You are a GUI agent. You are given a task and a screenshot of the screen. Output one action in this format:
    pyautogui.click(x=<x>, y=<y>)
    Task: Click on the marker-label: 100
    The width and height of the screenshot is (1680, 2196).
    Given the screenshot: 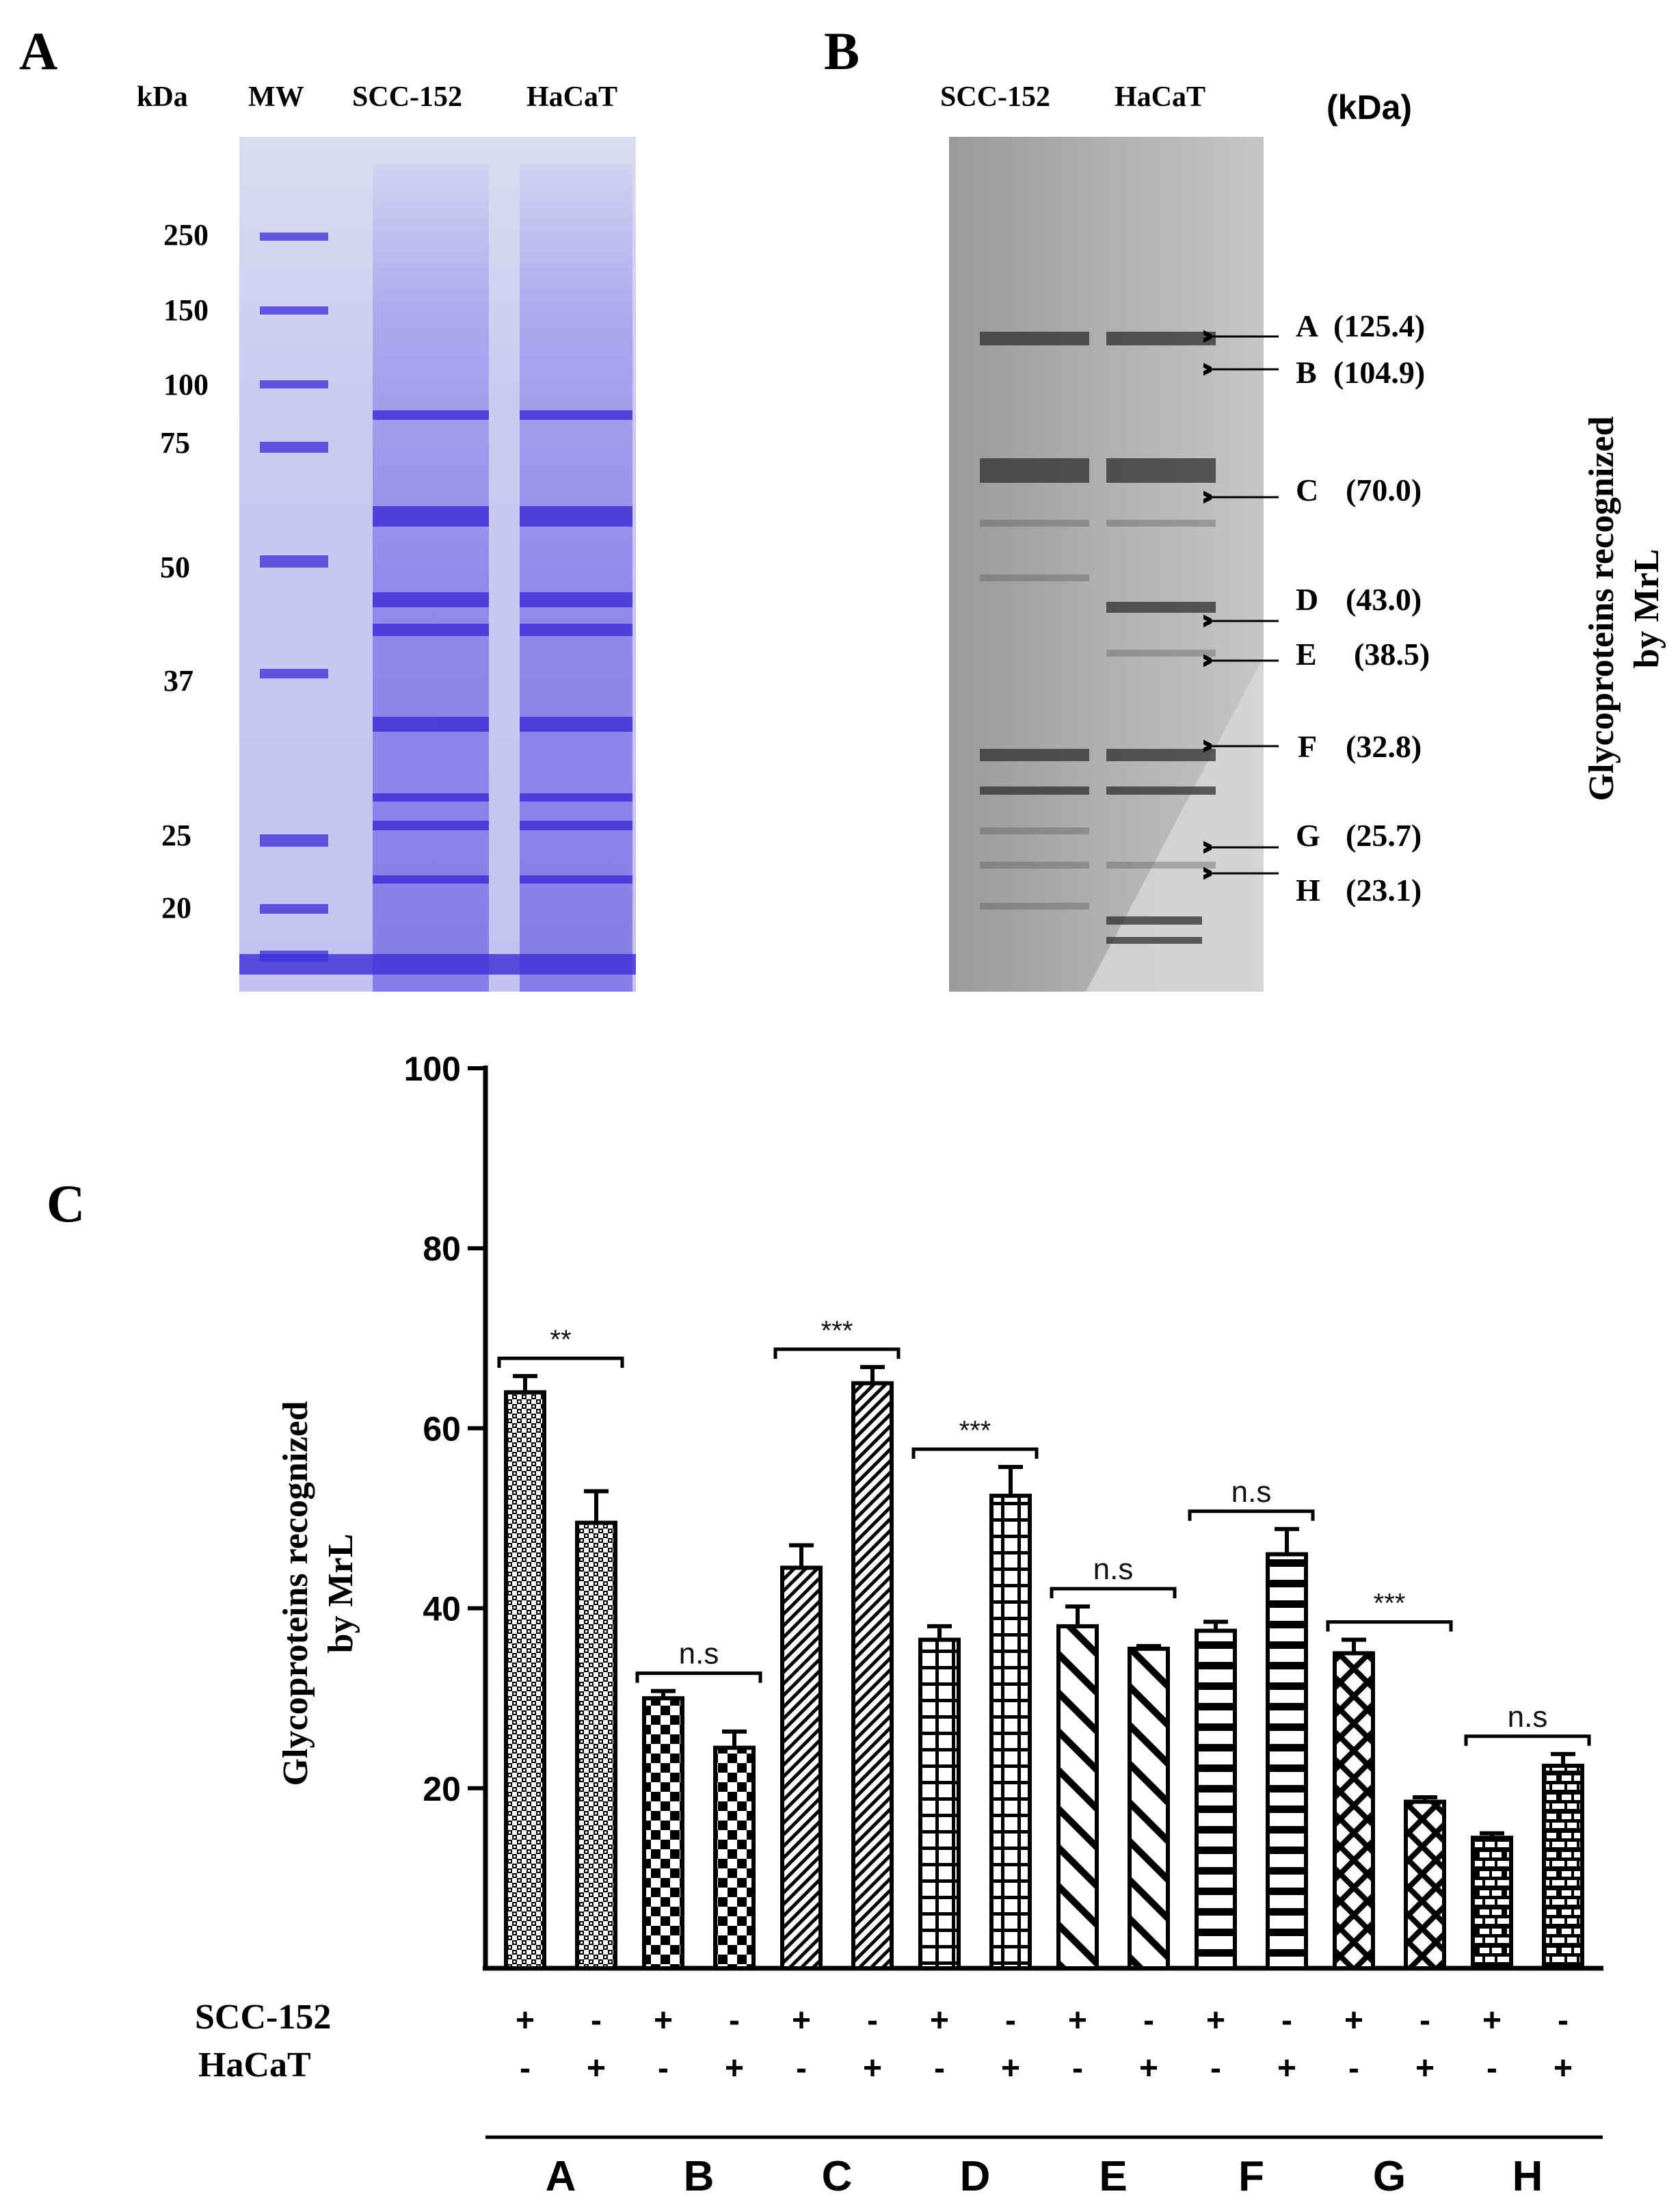 What is the action you would take?
    pyautogui.click(x=186, y=384)
    